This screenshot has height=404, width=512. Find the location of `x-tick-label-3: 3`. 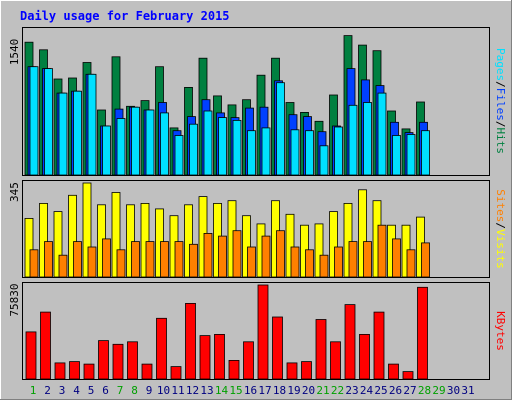

x-tick-label-3: 3 is located at coordinates (62, 390).